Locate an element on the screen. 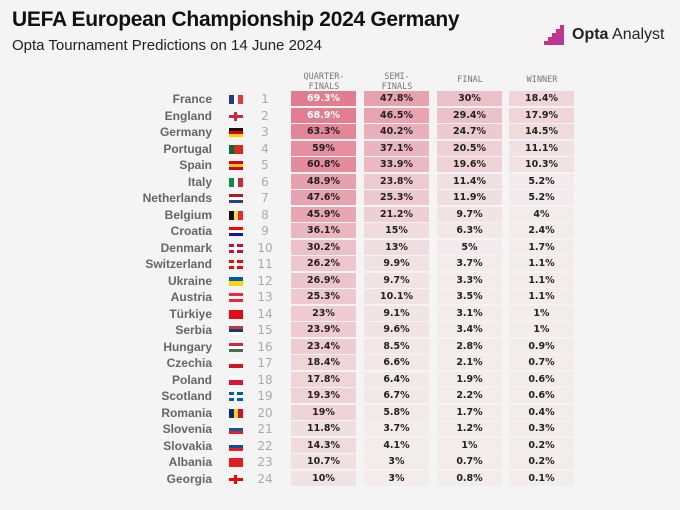  cell-final: 1.2% is located at coordinates (469, 428).